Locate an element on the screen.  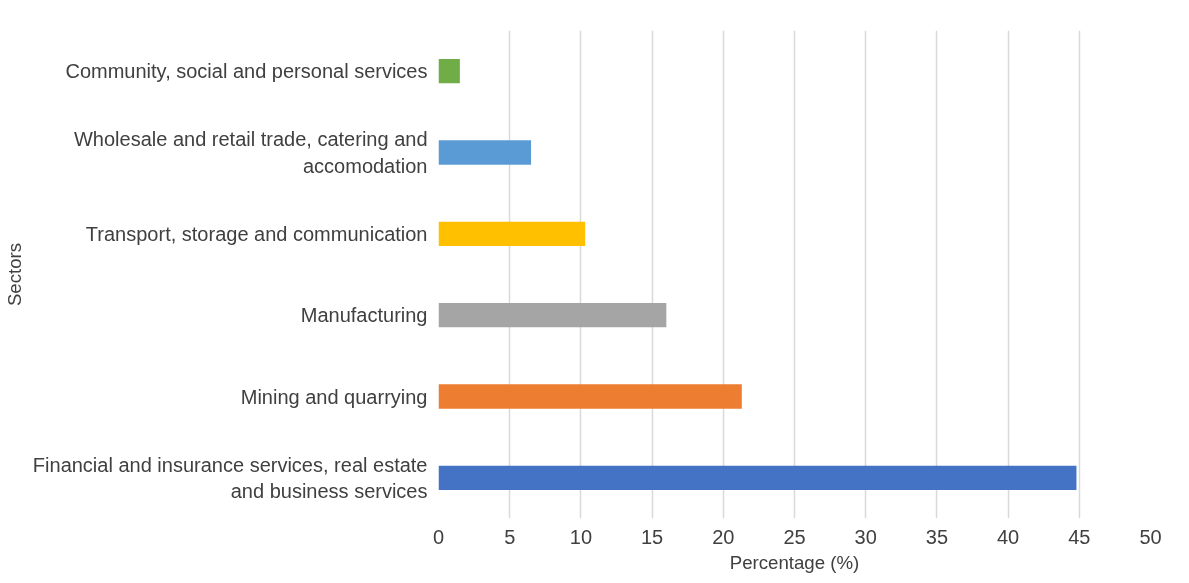
x-tick-label: 30 is located at coordinates (865, 536).